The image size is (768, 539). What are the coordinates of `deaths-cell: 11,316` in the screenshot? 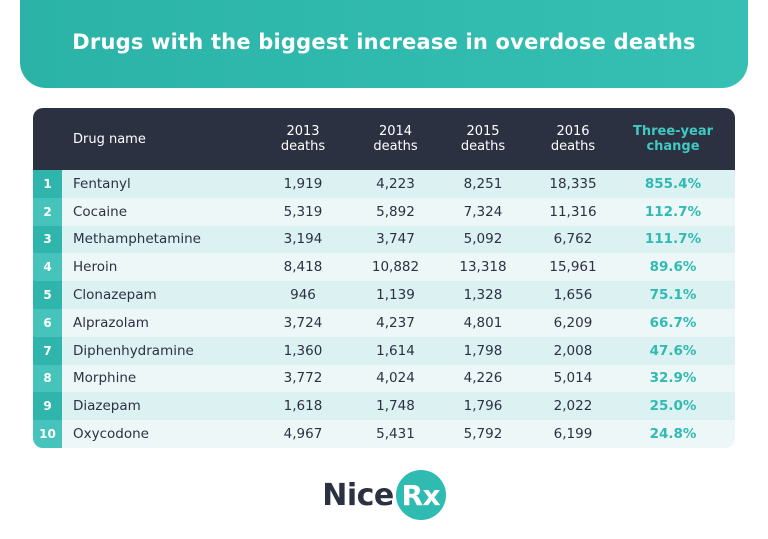 It's located at (573, 211).